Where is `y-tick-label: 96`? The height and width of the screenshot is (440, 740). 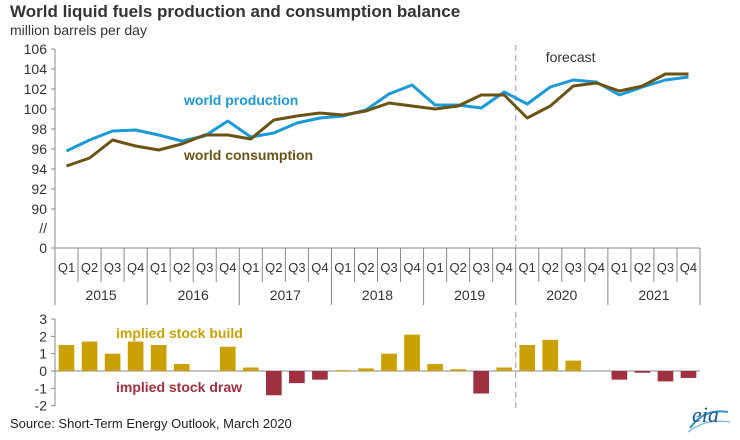 y-tick-label: 96 is located at coordinates (39, 149).